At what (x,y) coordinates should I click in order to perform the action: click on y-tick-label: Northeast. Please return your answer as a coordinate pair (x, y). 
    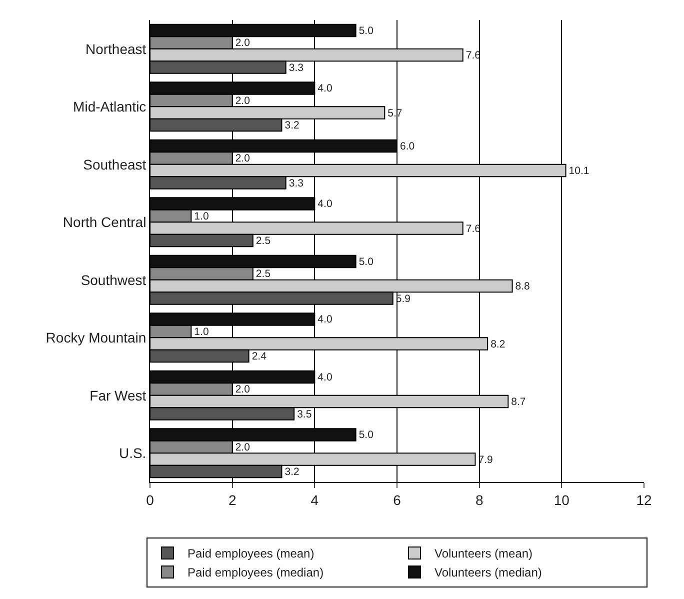
    Looking at the image, I should click on (115, 48).